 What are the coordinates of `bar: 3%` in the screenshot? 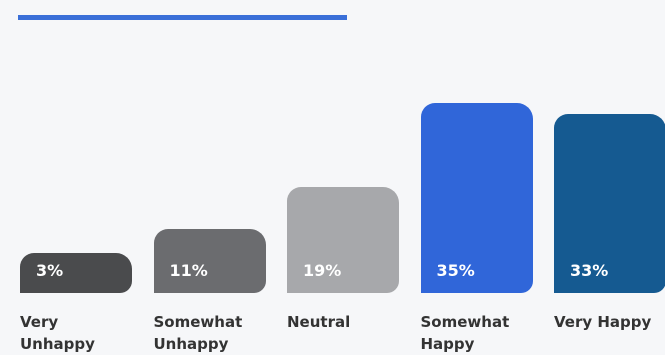 It's located at (76, 273).